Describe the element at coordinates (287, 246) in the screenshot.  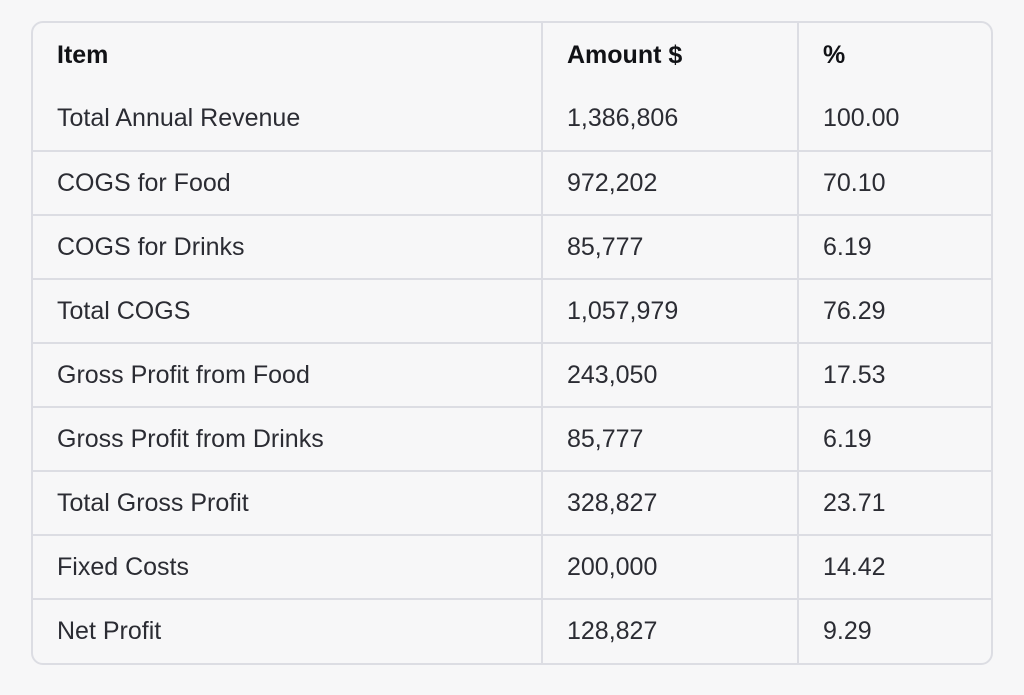
I see `cell-item: COGS for Drinks` at that location.